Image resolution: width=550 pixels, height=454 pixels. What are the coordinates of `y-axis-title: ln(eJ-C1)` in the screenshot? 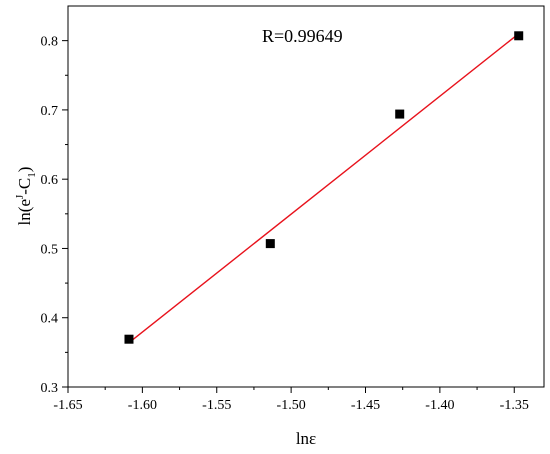 It's located at (26, 196).